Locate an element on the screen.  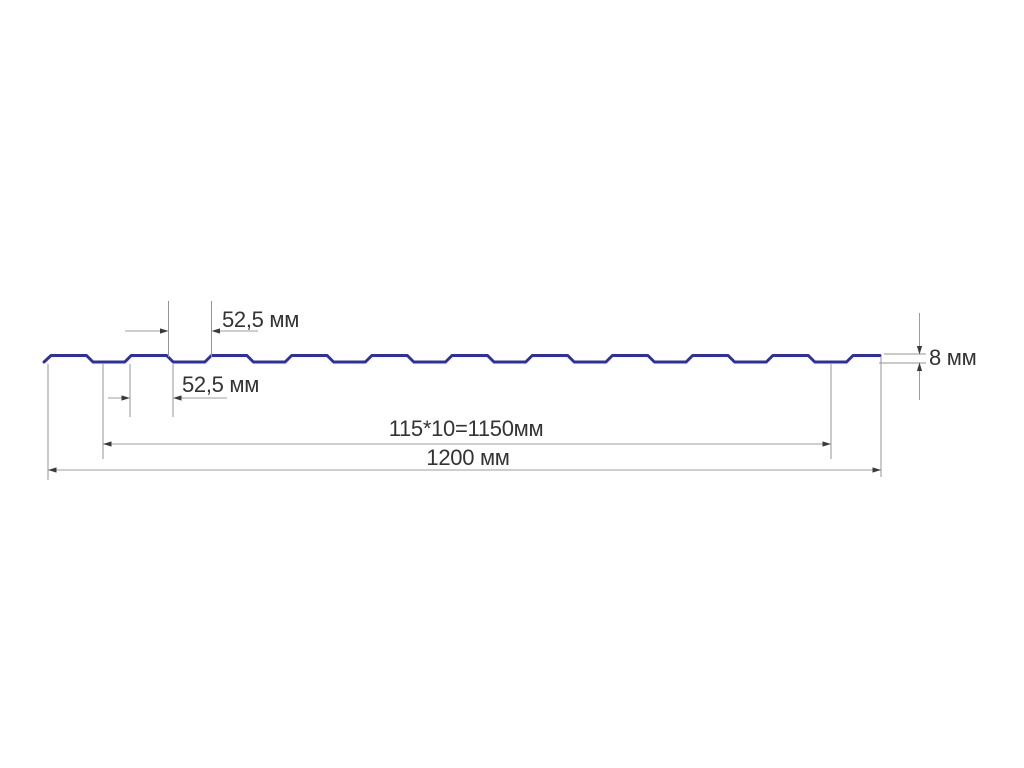
arrowhead-up-icon is located at coordinates (919, 366).